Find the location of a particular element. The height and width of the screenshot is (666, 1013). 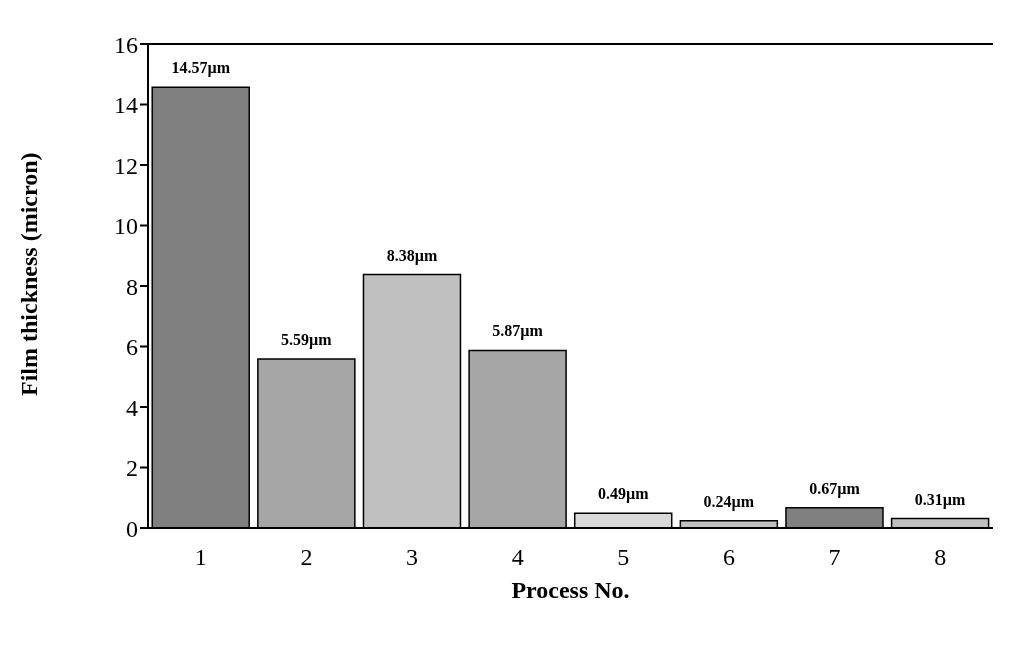

x-tick-label: 1 is located at coordinates (200, 557).